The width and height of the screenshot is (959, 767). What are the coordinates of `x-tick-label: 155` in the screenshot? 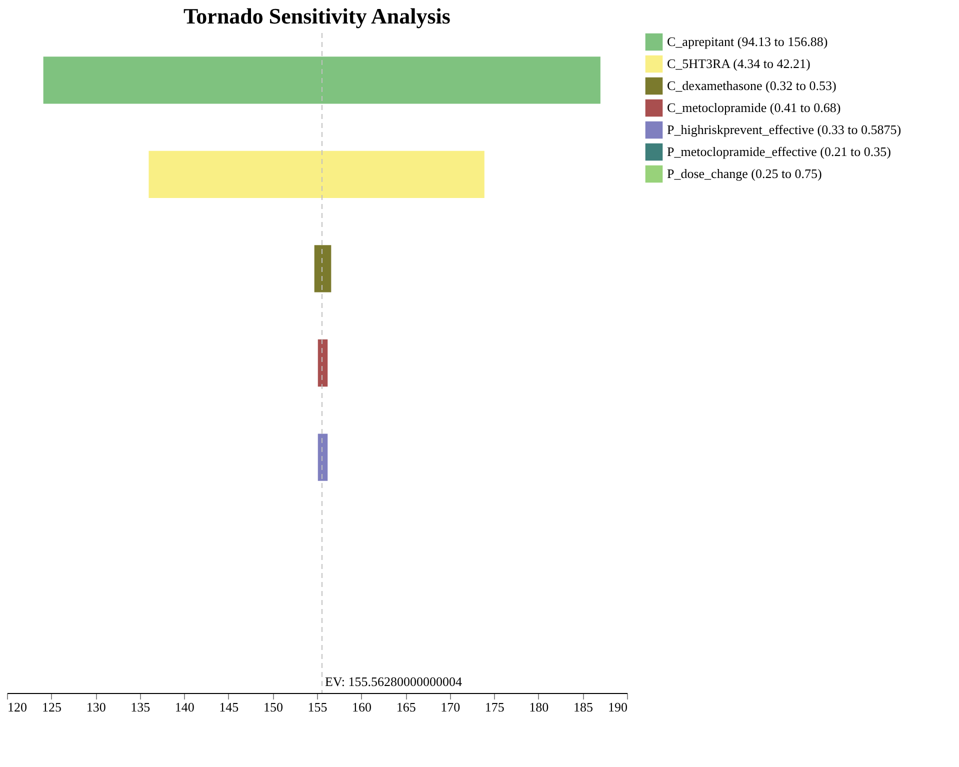 It's located at (318, 707).